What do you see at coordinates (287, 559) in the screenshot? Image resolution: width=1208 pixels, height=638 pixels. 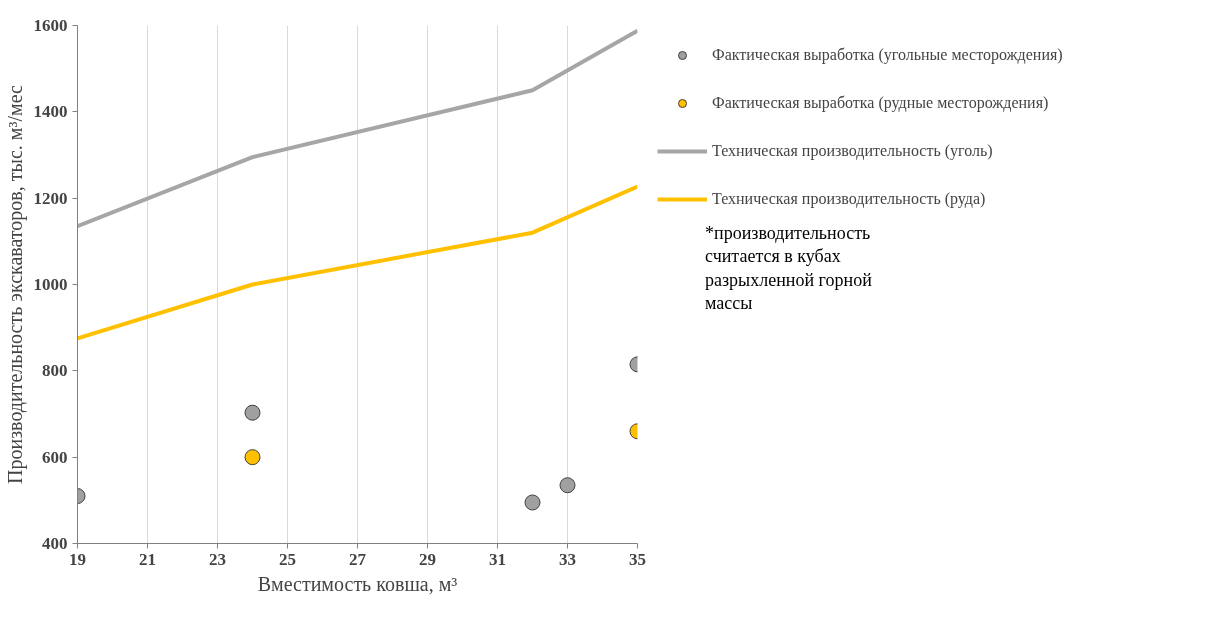 I see `x-tick-label: 25` at bounding box center [287, 559].